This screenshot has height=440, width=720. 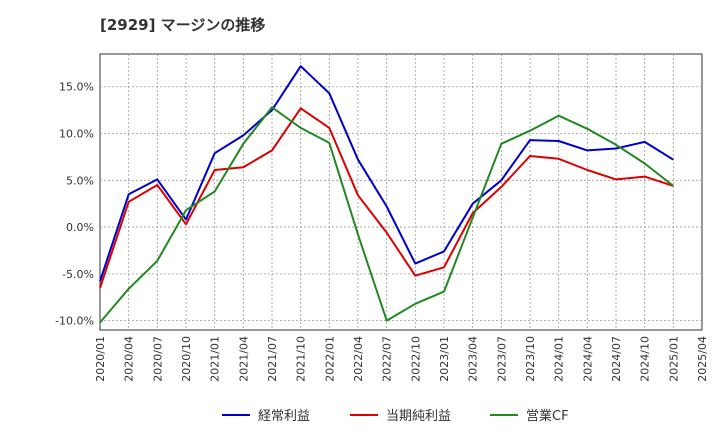 What do you see at coordinates (473, 359) in the screenshot?
I see `x-tick-label: 2023/04` at bounding box center [473, 359].